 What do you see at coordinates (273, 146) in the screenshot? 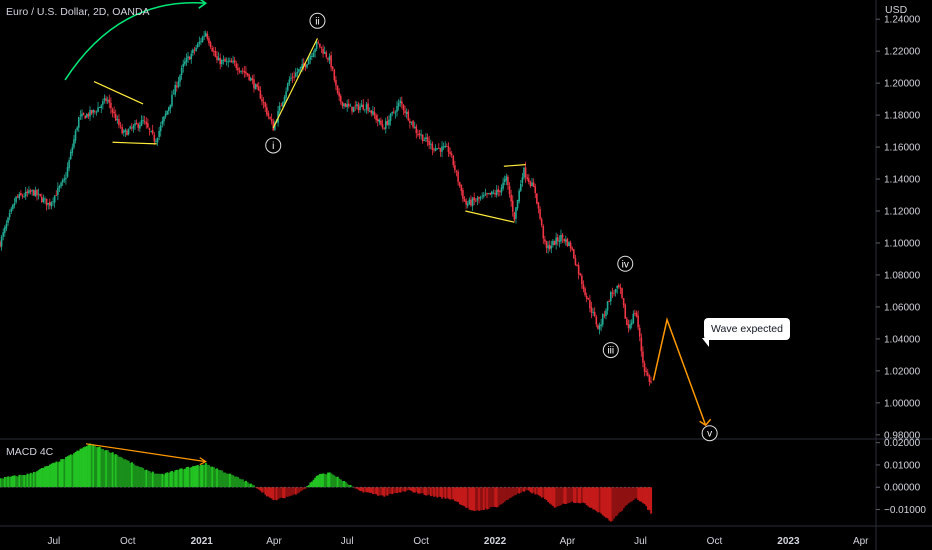
I see `wave-label-text: i` at bounding box center [273, 146].